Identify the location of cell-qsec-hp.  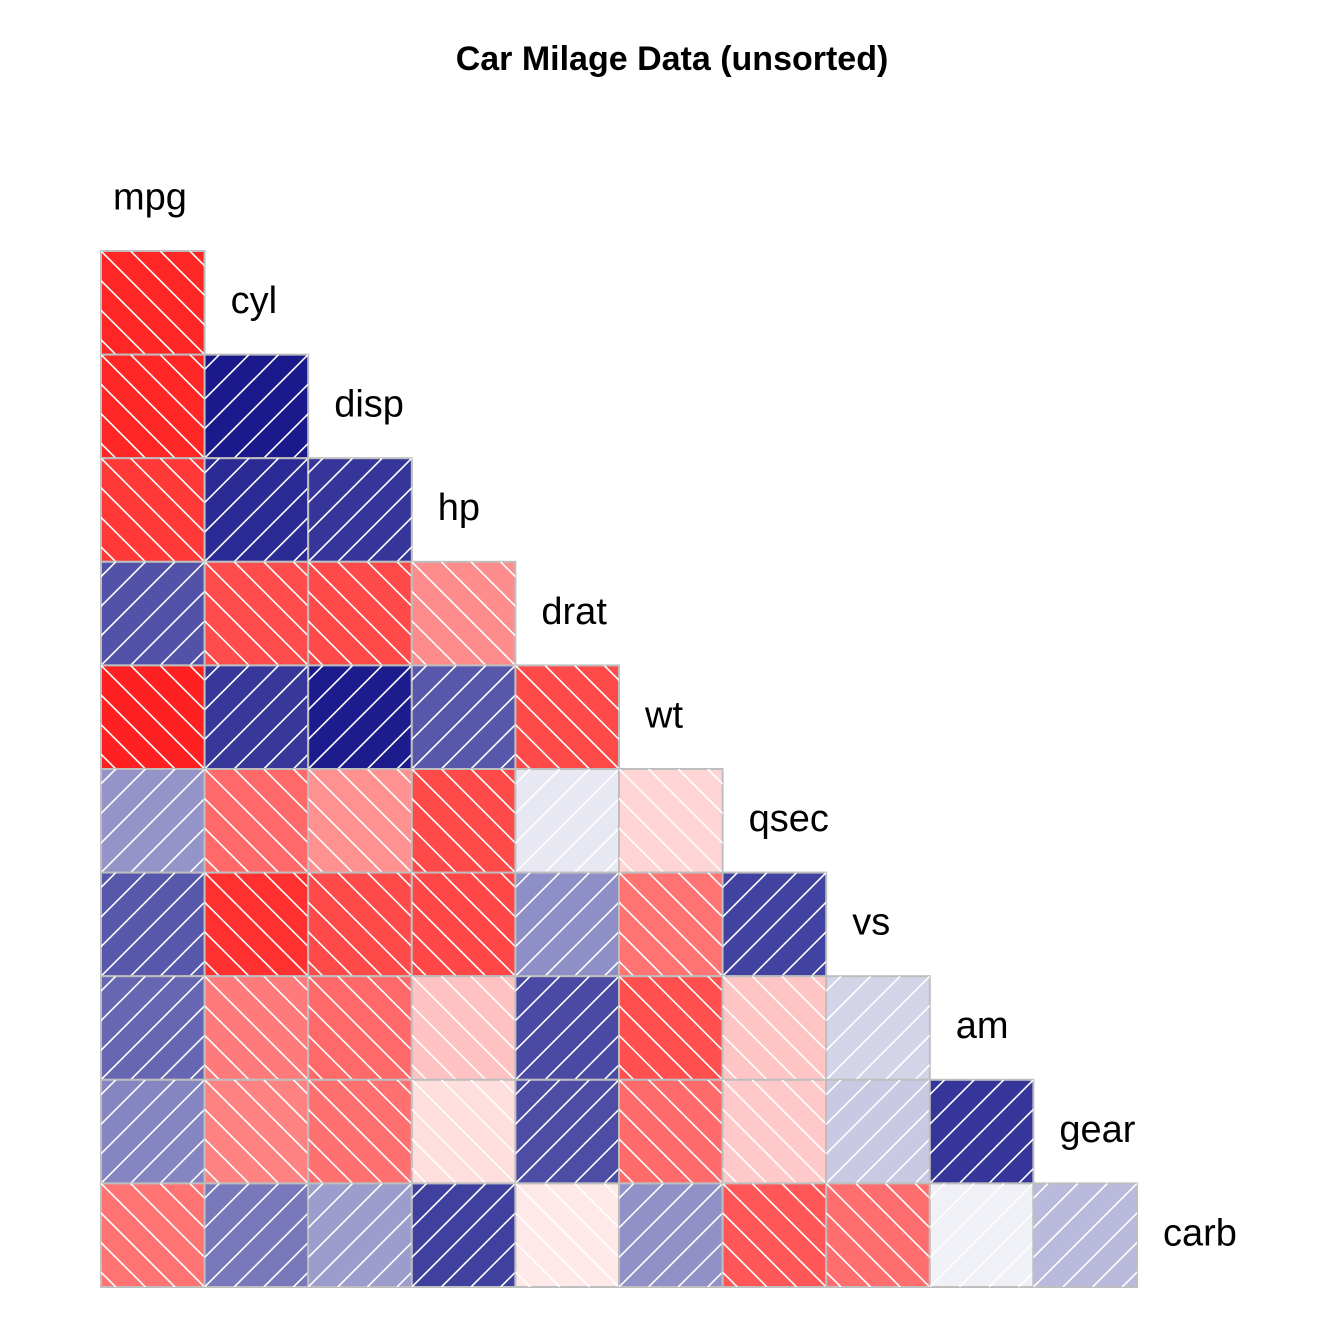
(463, 821).